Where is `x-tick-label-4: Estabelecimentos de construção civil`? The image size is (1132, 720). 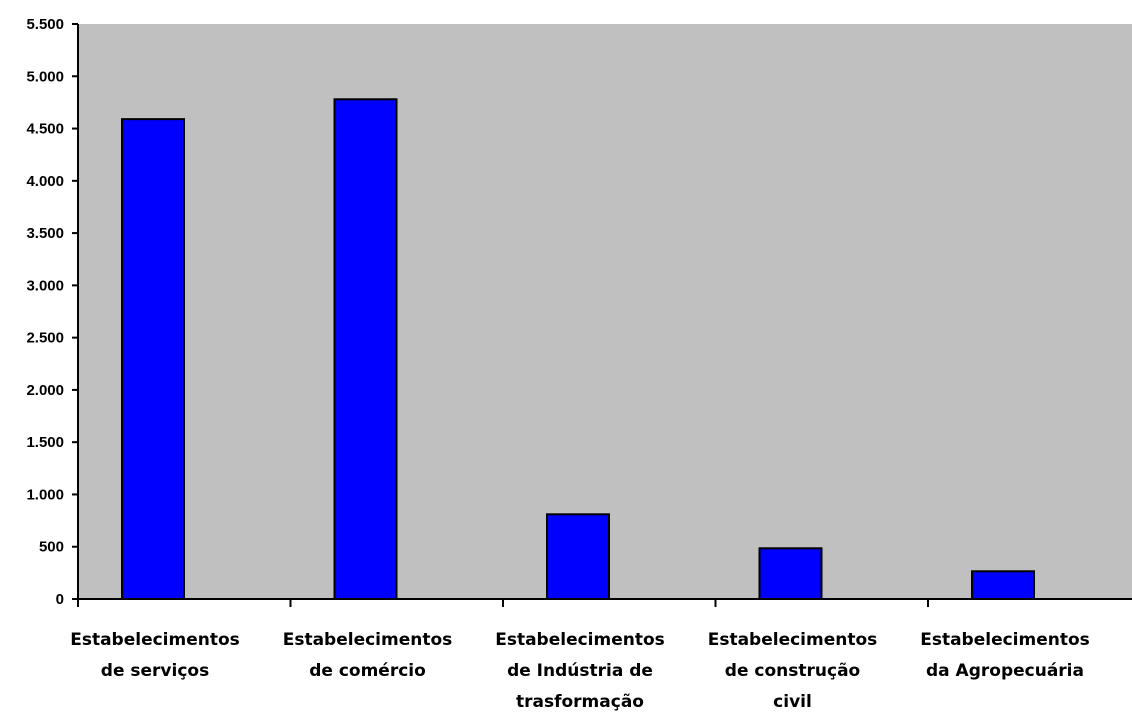
x-tick-label-4: Estabelecimentos de construção civil is located at coordinates (793, 671).